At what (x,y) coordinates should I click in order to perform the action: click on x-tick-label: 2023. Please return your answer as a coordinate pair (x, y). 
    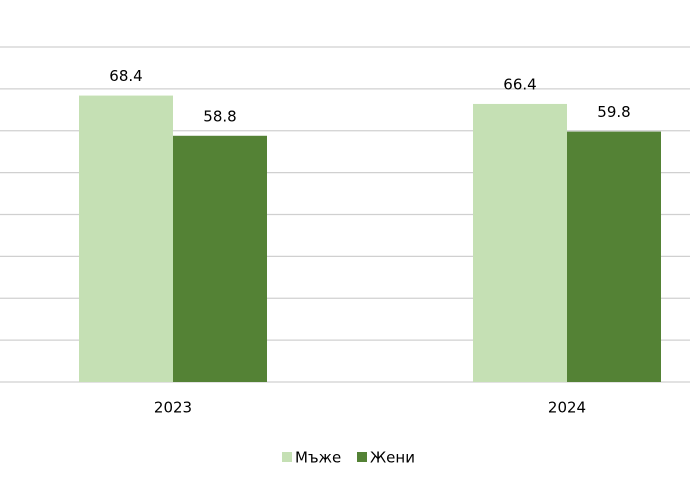
    Looking at the image, I should click on (173, 408).